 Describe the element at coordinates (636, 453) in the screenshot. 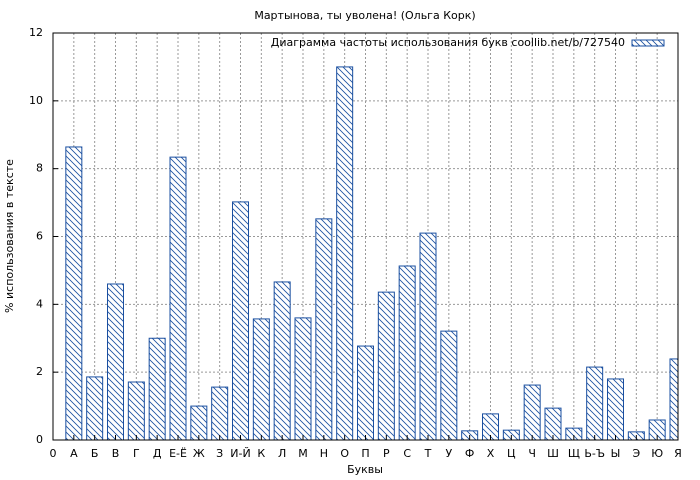

I see `x-tick-label: Э` at that location.